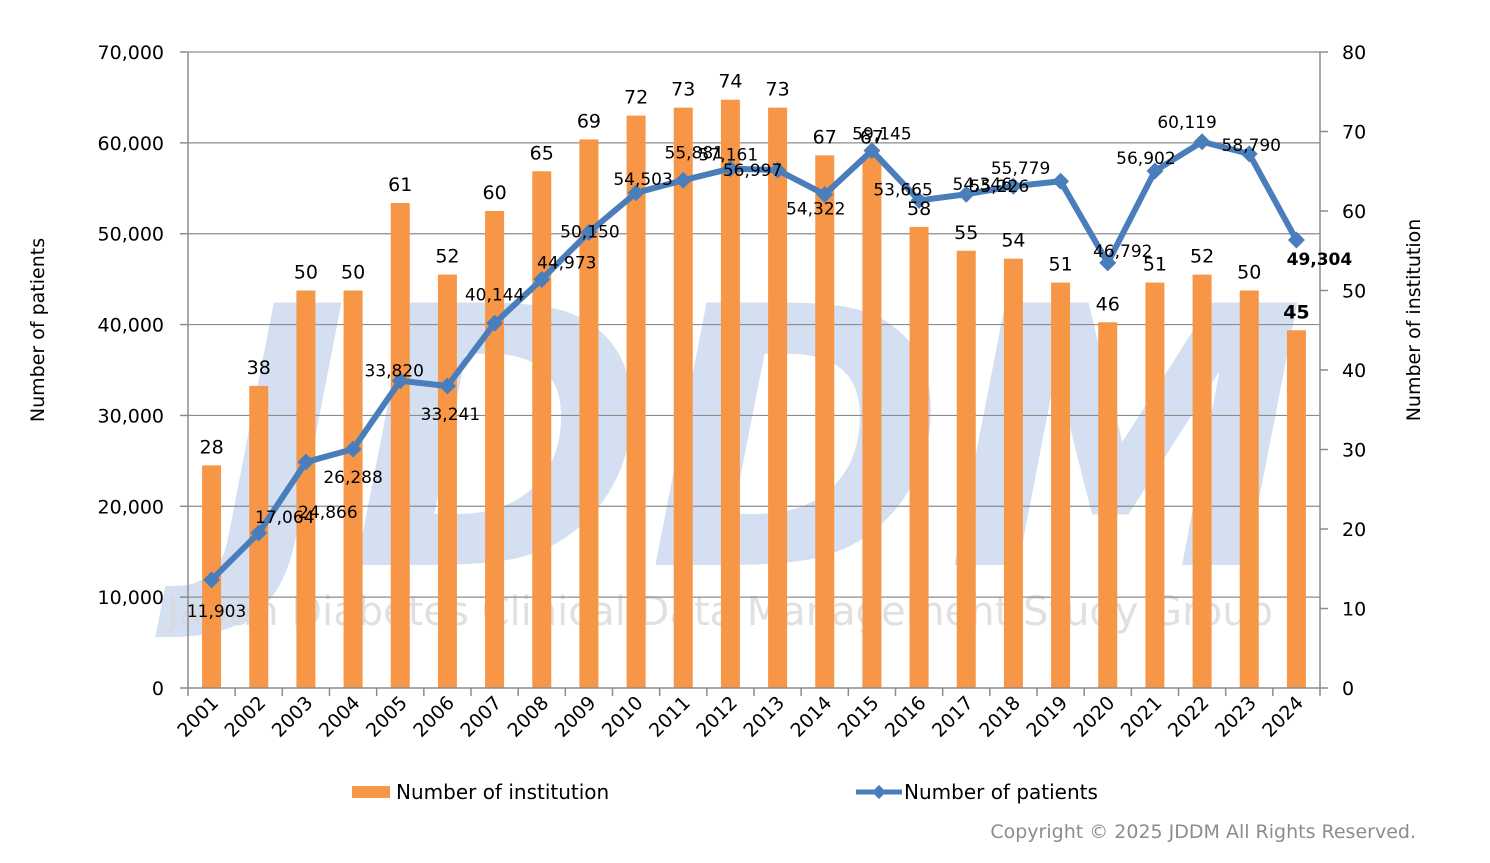  I want to click on x-tick-label: 2018, so click(1000, 717).